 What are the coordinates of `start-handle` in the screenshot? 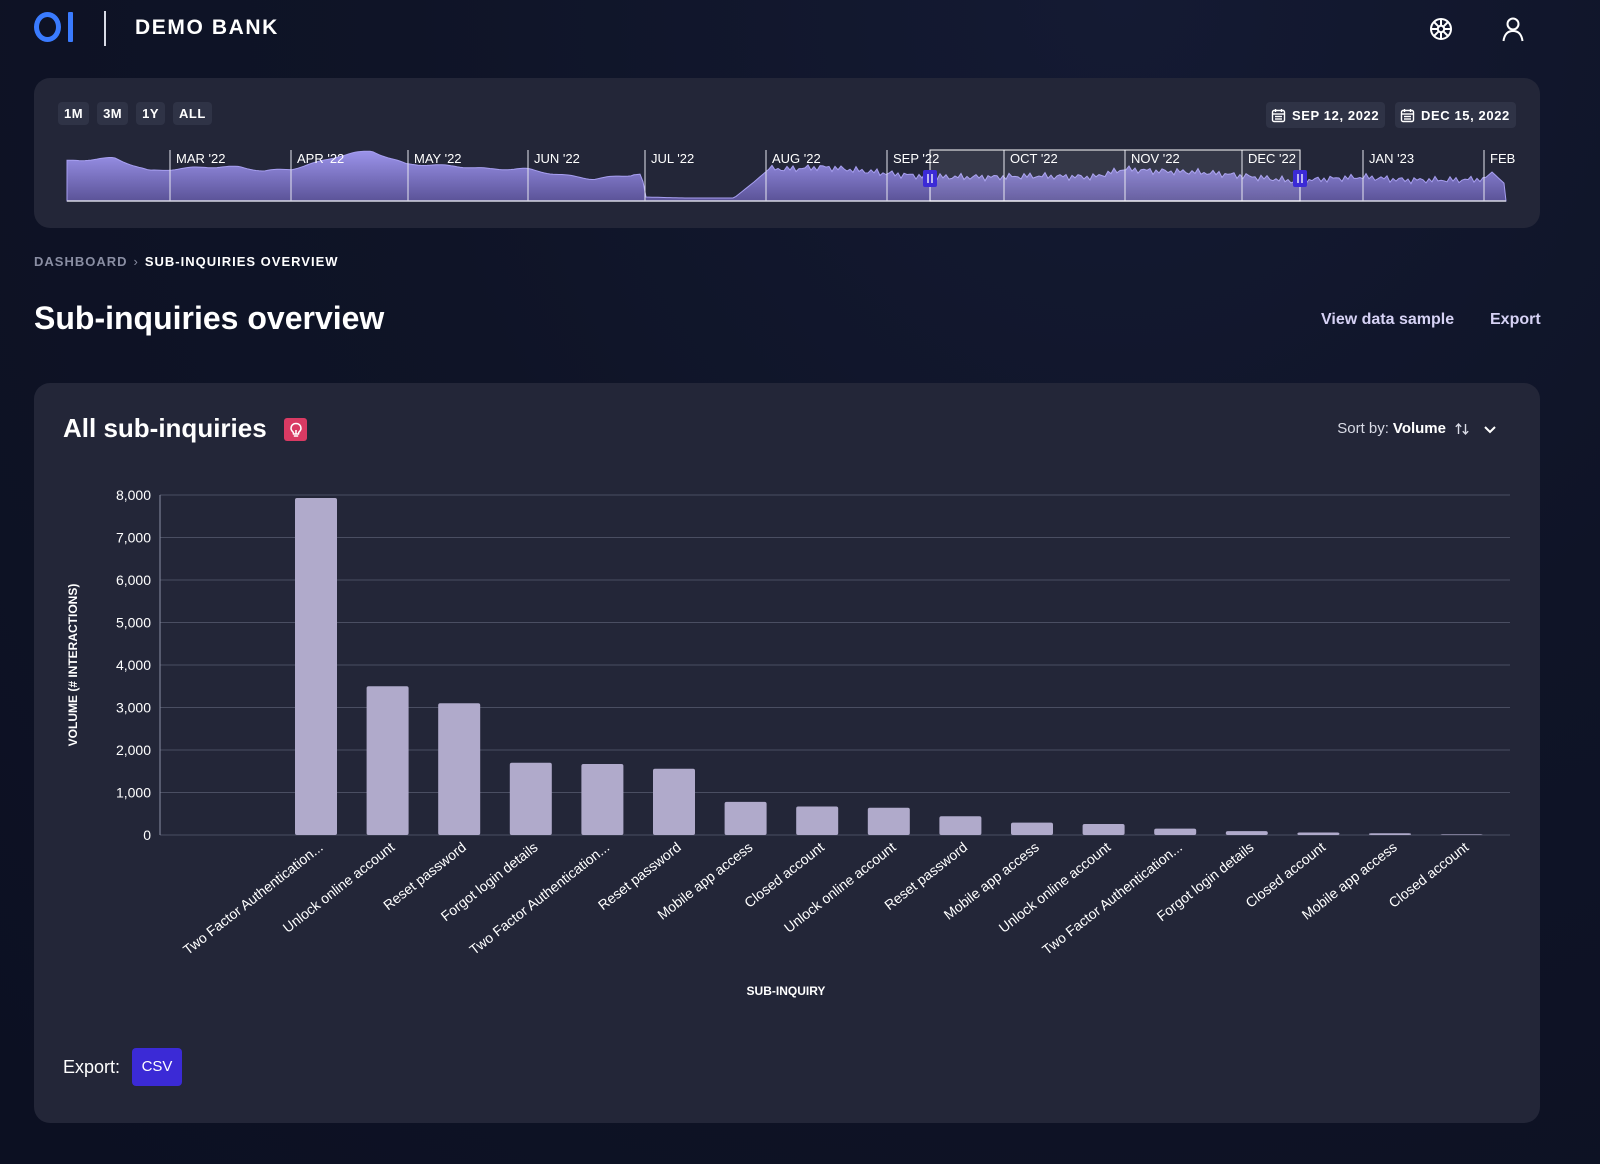 It's located at (930, 178).